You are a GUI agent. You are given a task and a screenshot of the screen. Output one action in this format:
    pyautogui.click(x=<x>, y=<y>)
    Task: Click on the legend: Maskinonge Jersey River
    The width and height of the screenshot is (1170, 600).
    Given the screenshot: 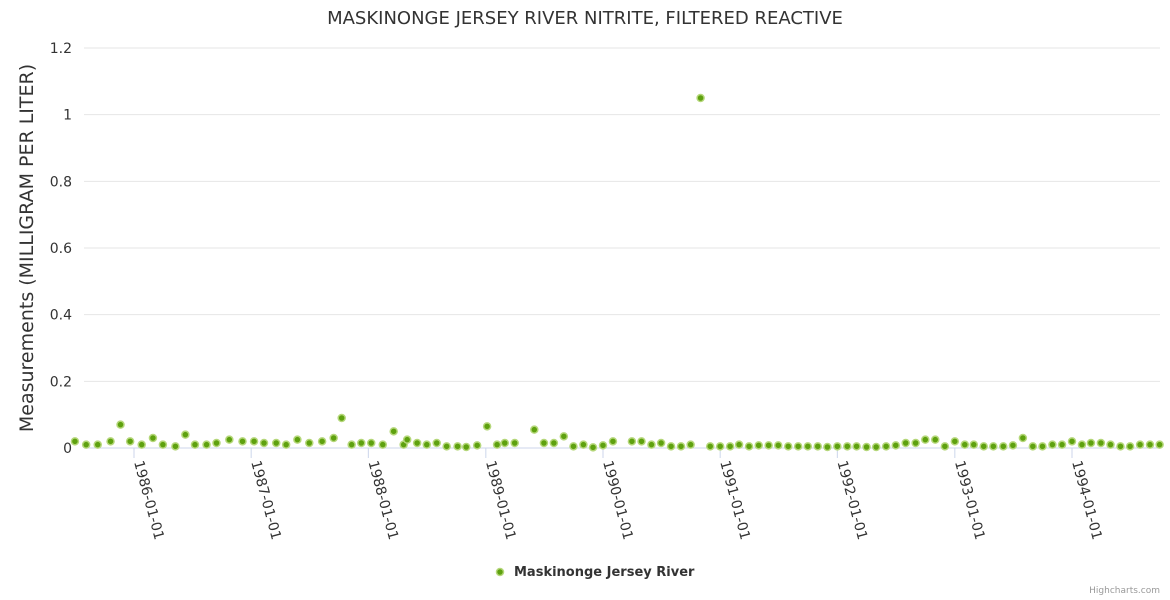 What is the action you would take?
    pyautogui.click(x=595, y=572)
    